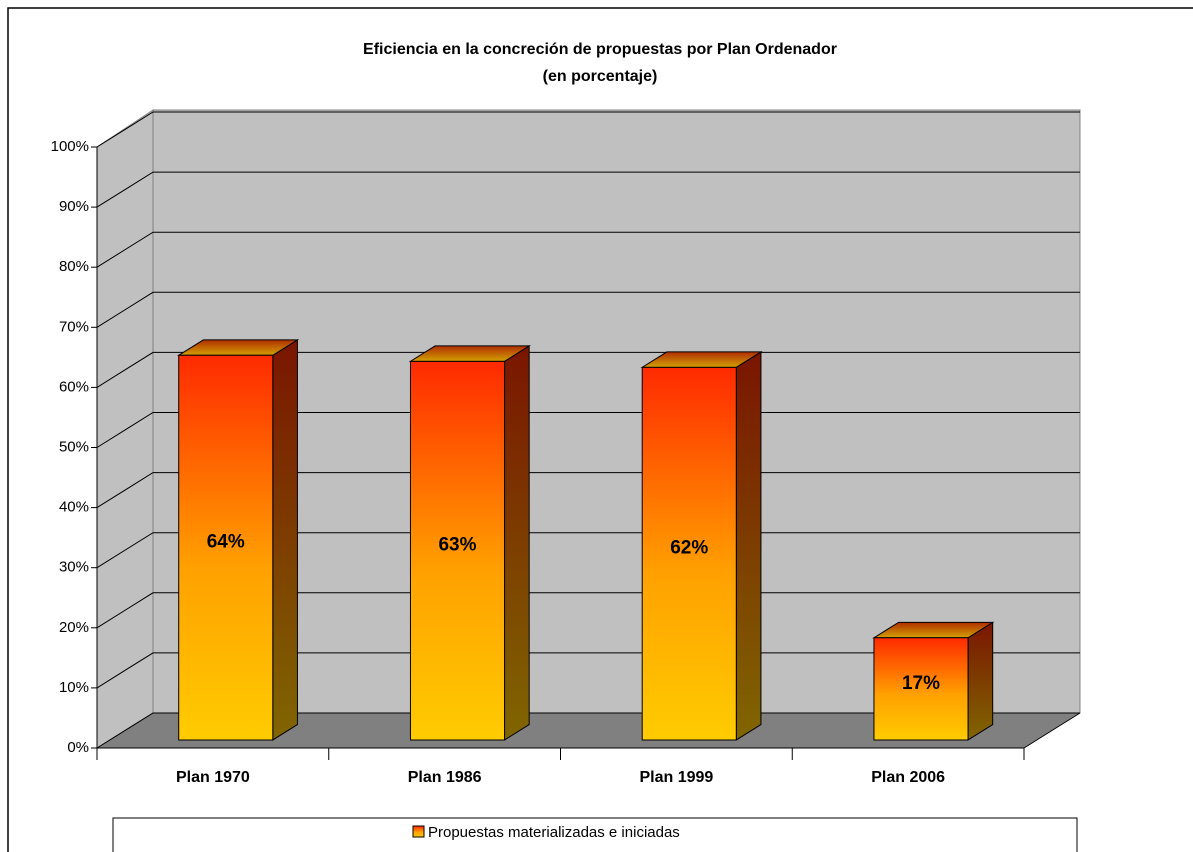 Image resolution: width=1193 pixels, height=852 pixels. I want to click on floor, so click(588, 730).